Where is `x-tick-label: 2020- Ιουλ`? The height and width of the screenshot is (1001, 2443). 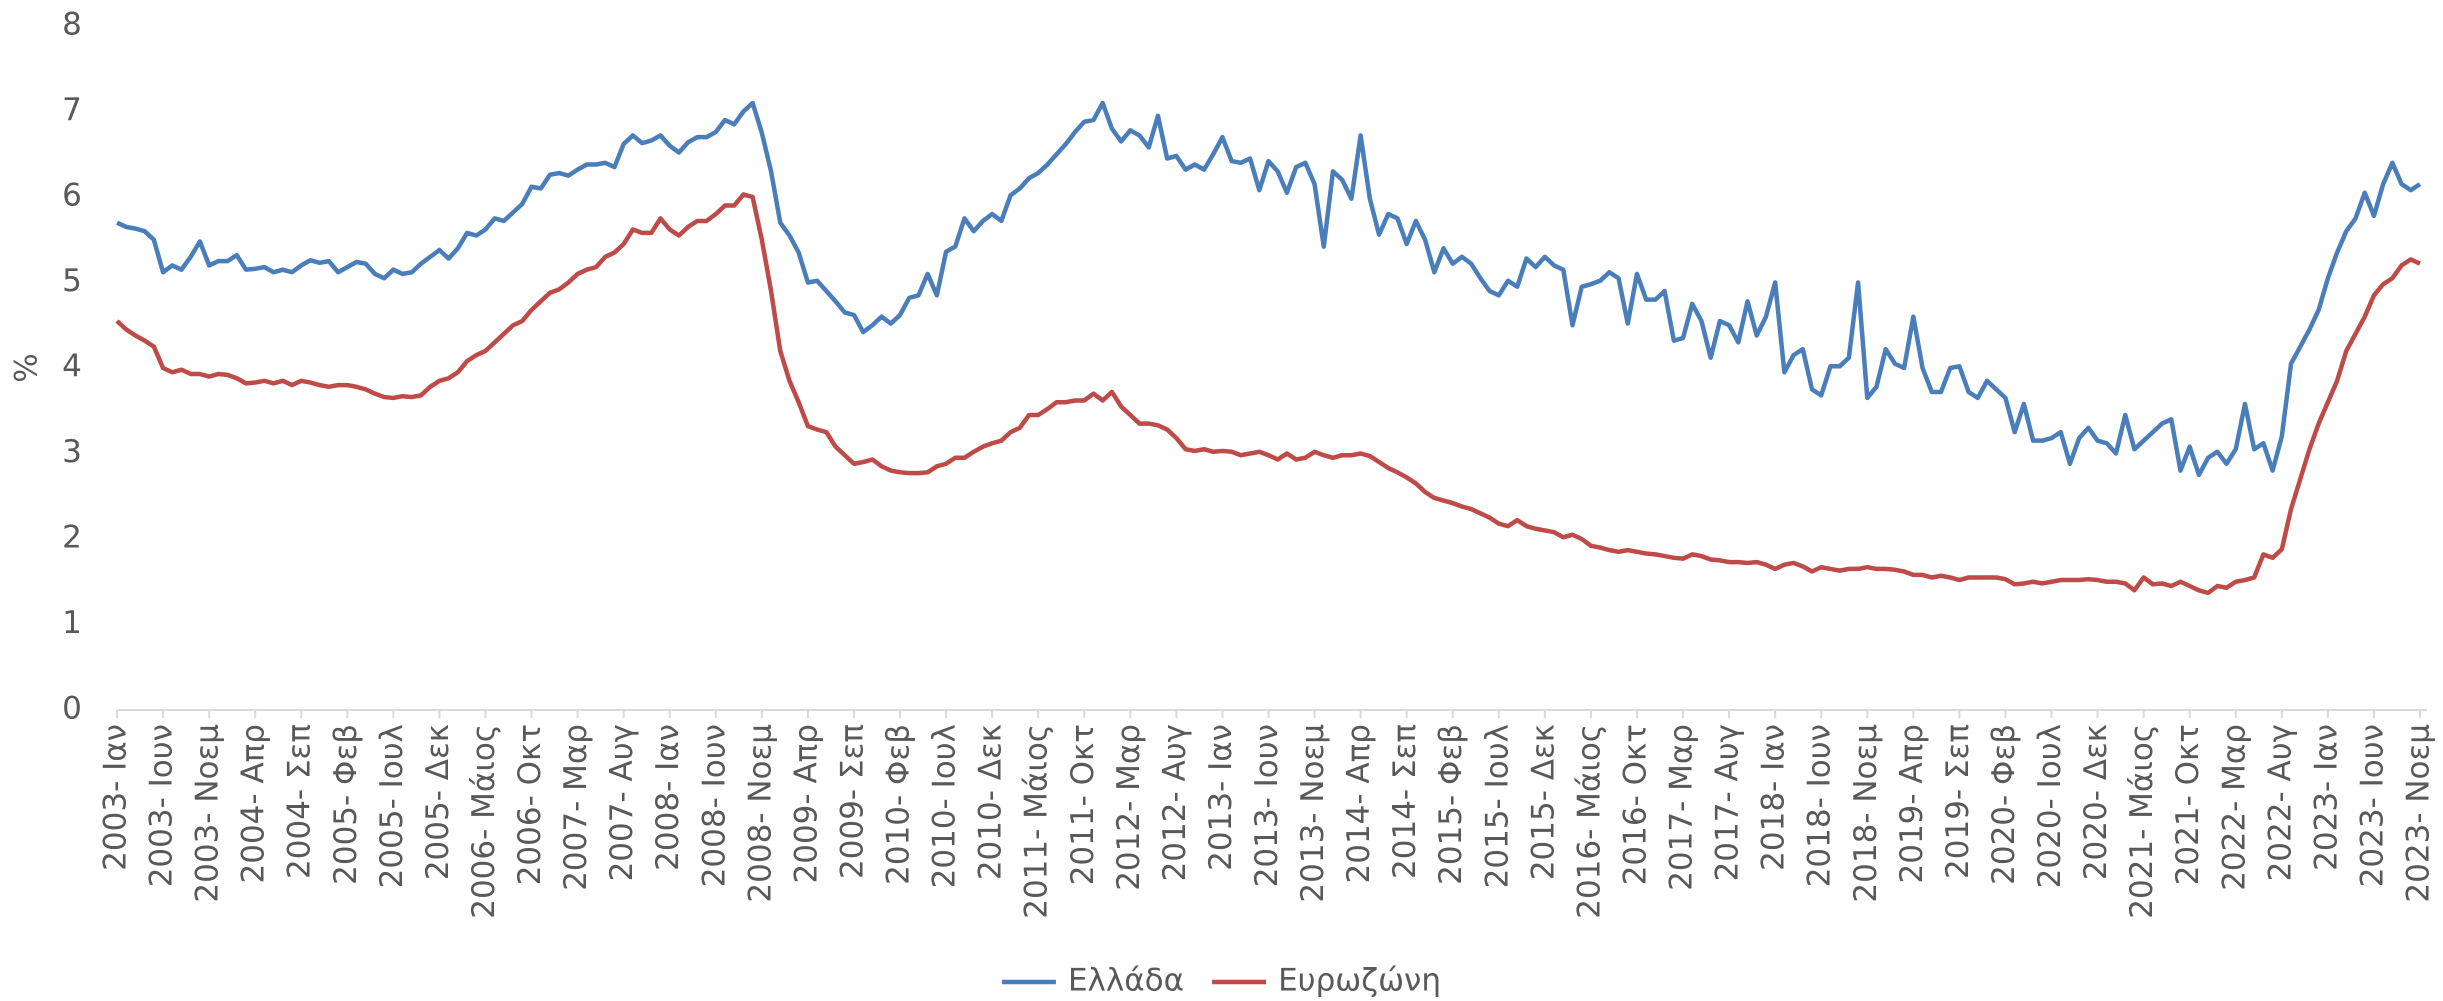 x-tick-label: 2020- Ιουλ is located at coordinates (2050, 806).